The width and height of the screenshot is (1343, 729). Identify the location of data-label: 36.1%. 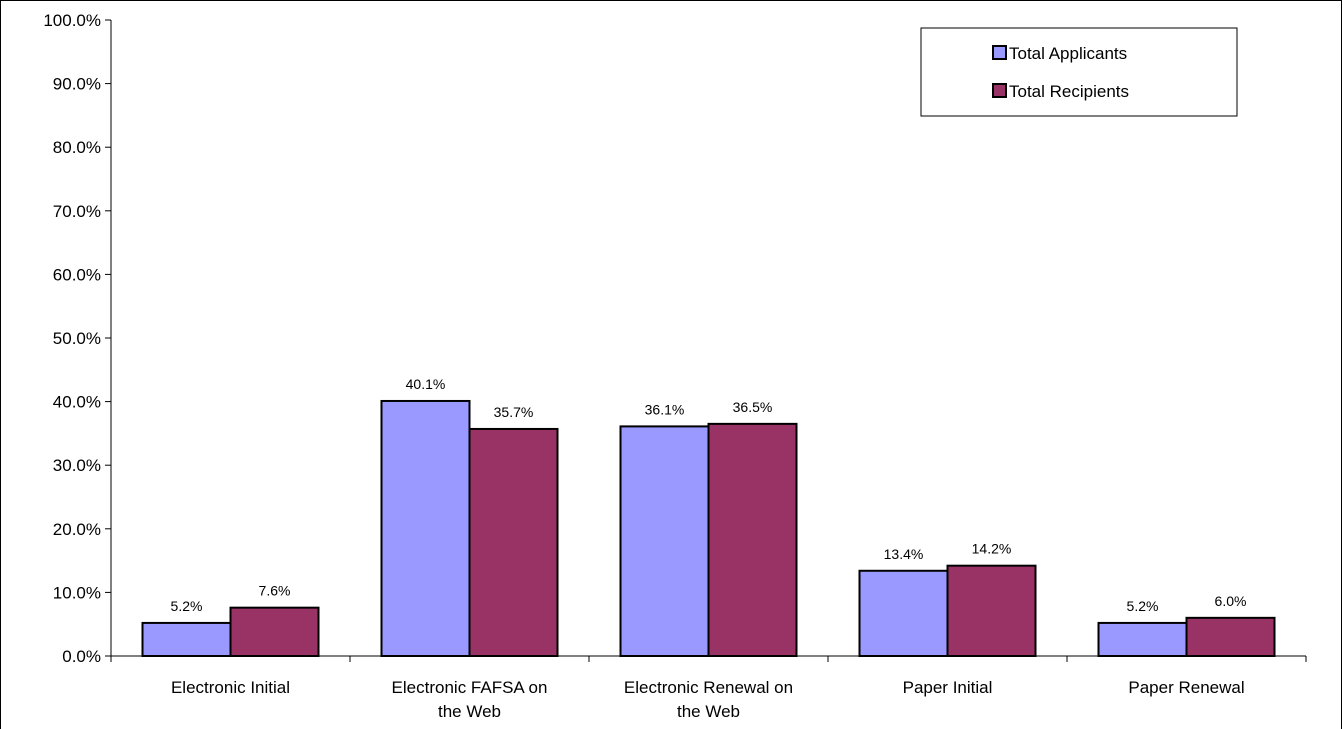
(665, 409).